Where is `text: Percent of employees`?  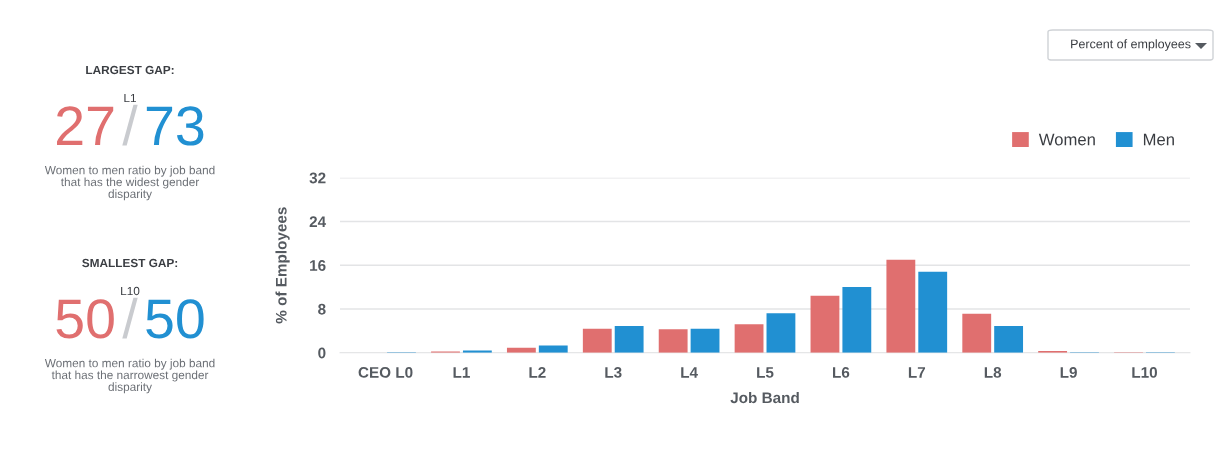 text: Percent of employees is located at coordinates (1131, 45).